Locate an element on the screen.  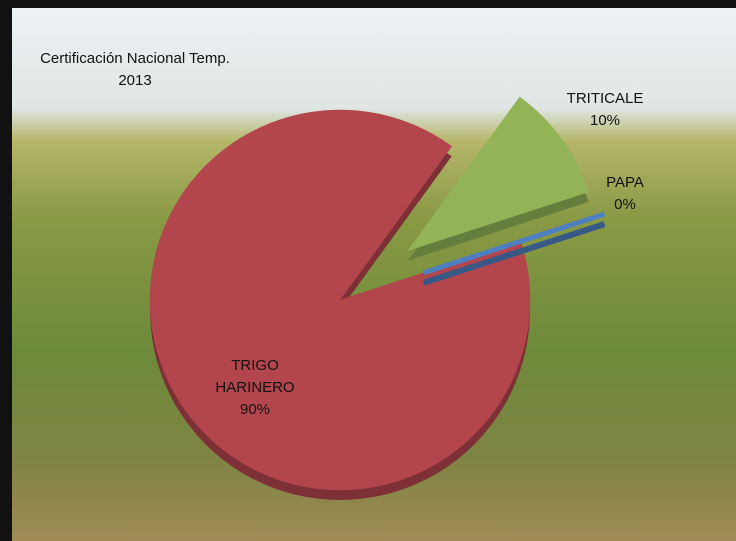
slice-label: PAPA 0% is located at coordinates (625, 194).